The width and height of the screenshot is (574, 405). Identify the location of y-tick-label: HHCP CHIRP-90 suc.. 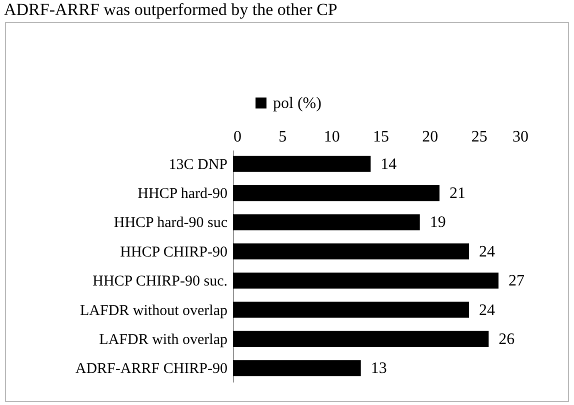
(160, 282).